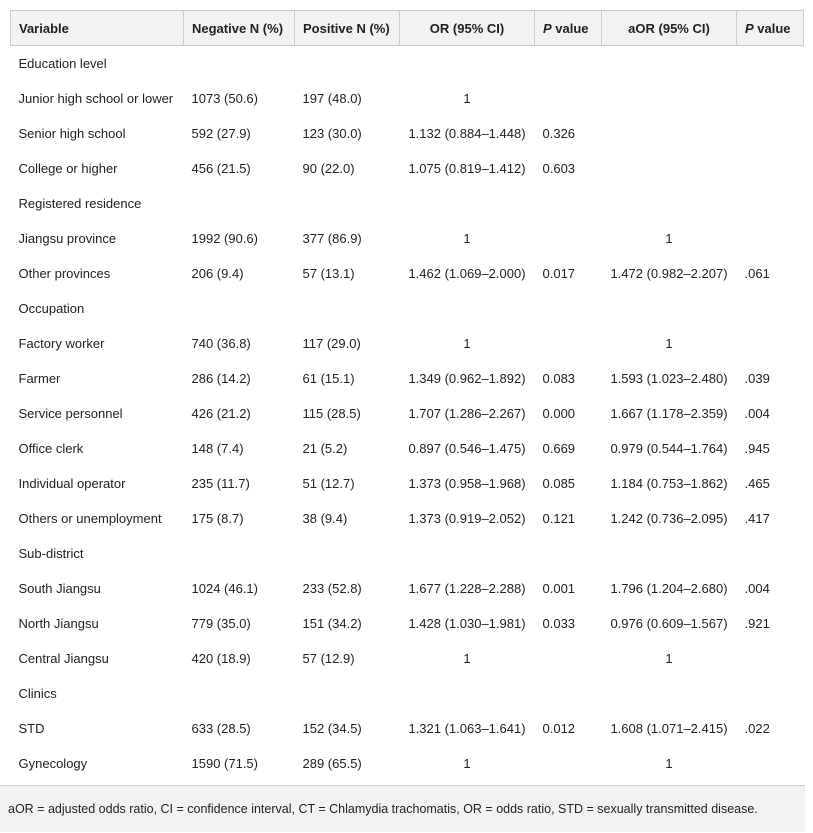  What do you see at coordinates (51, 448) in the screenshot?
I see `cell-variable: Office clerk` at bounding box center [51, 448].